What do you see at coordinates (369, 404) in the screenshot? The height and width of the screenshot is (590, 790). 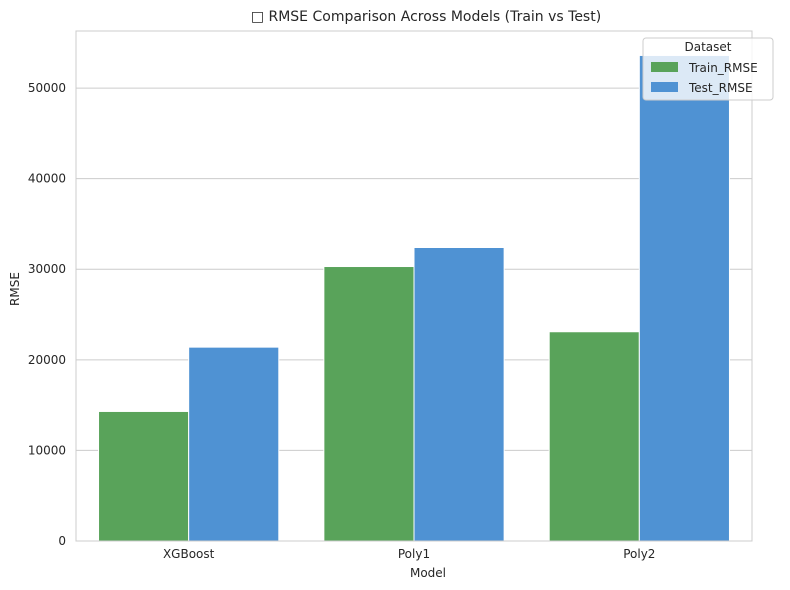 I see `bar-train-rmse-poly1` at bounding box center [369, 404].